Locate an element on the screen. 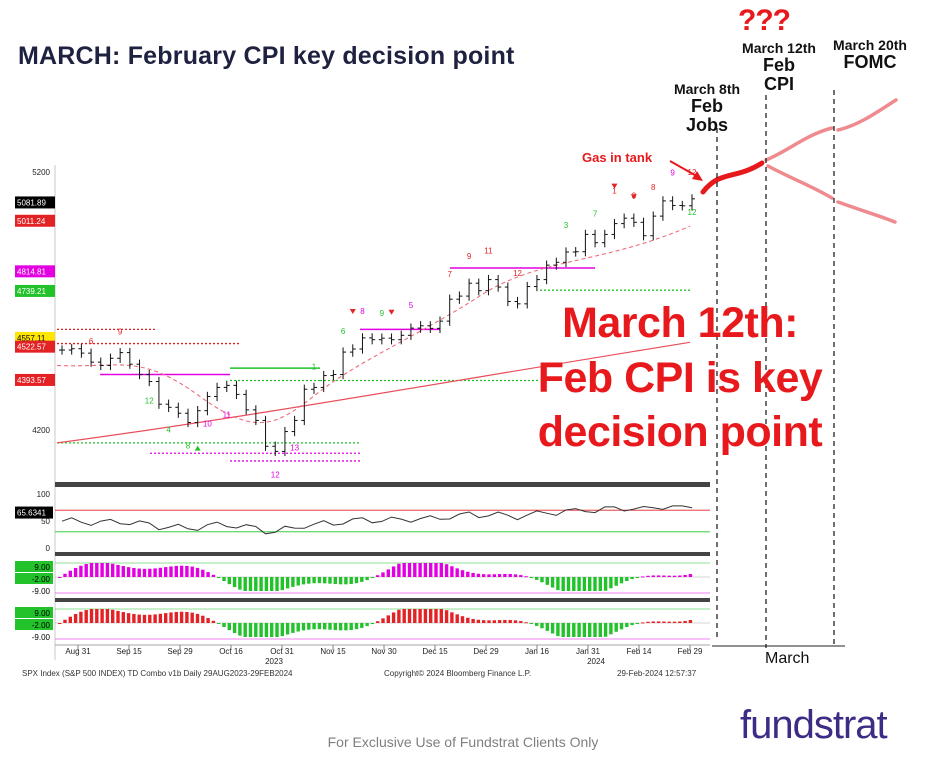 The height and width of the screenshot is (757, 926). event-jobs: March 8th Feb Jobs is located at coordinates (707, 108).